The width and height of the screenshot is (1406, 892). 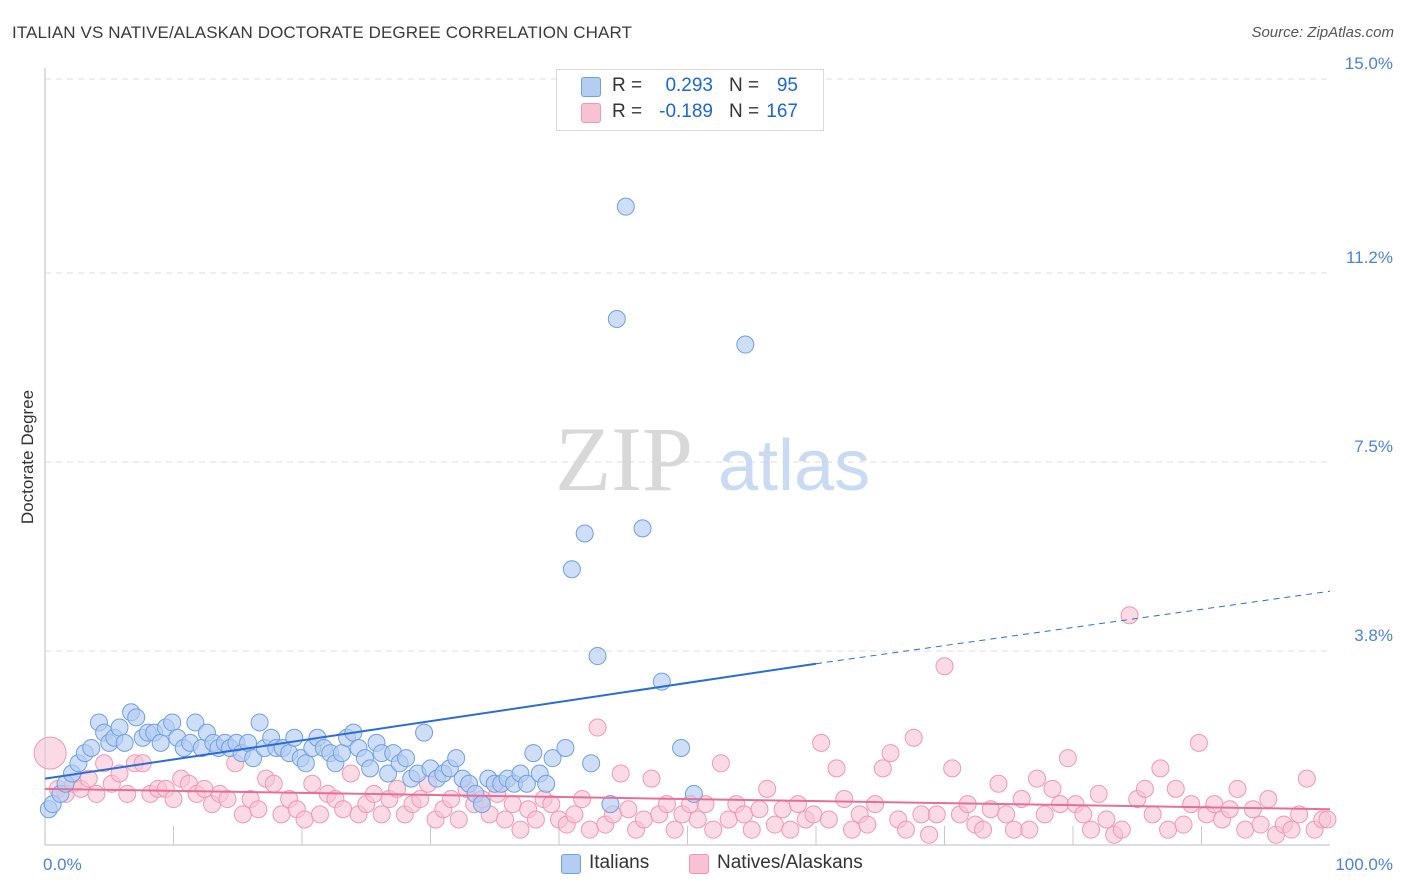 What do you see at coordinates (782, 111) in the screenshot?
I see `natives-n-value: 167` at bounding box center [782, 111].